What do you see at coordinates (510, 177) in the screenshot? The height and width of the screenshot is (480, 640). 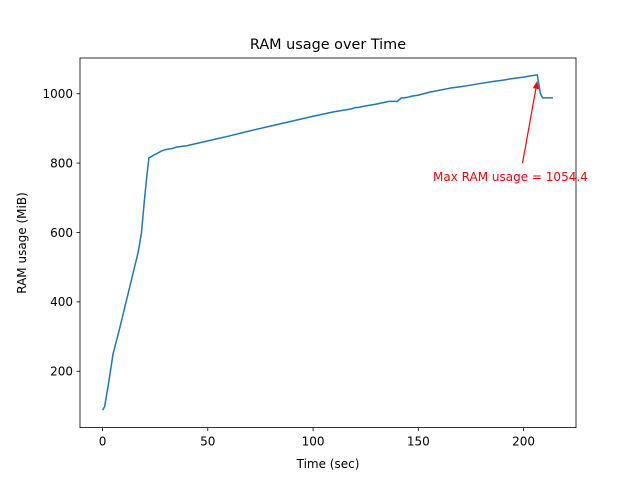 I see `annotation-label: Max RAM usage = 1054.4` at bounding box center [510, 177].